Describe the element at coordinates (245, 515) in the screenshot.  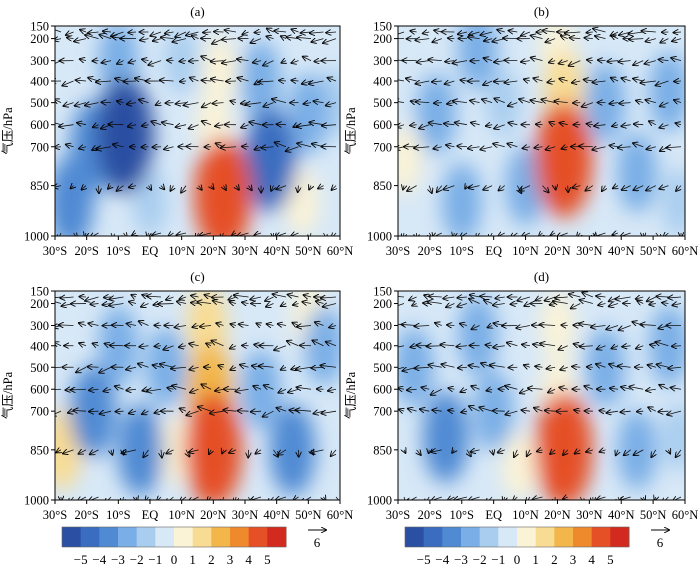
I see `x-tick-label: 30°N` at that location.